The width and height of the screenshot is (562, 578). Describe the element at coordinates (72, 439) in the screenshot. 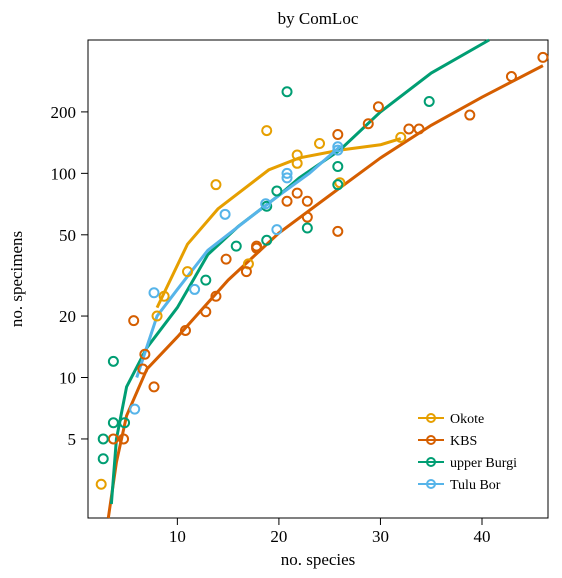

I see `y-tick-label: 5` at that location.